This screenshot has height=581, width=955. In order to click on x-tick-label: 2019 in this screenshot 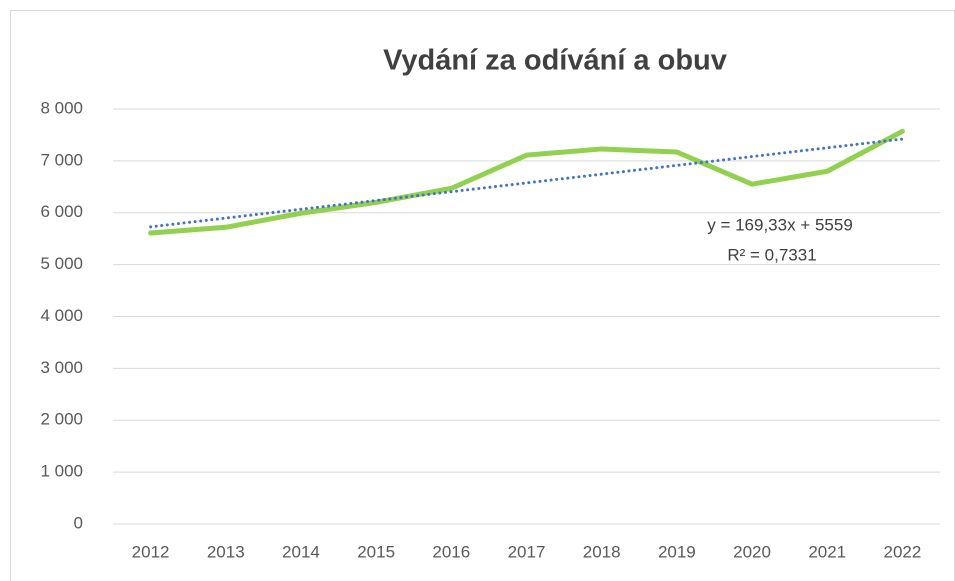, I will do `click(677, 551)`.